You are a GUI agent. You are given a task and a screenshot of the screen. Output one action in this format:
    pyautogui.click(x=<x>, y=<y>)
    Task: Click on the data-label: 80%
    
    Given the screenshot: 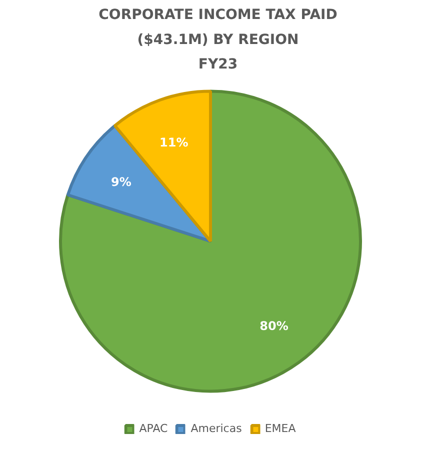 What is the action you would take?
    pyautogui.click(x=274, y=326)
    